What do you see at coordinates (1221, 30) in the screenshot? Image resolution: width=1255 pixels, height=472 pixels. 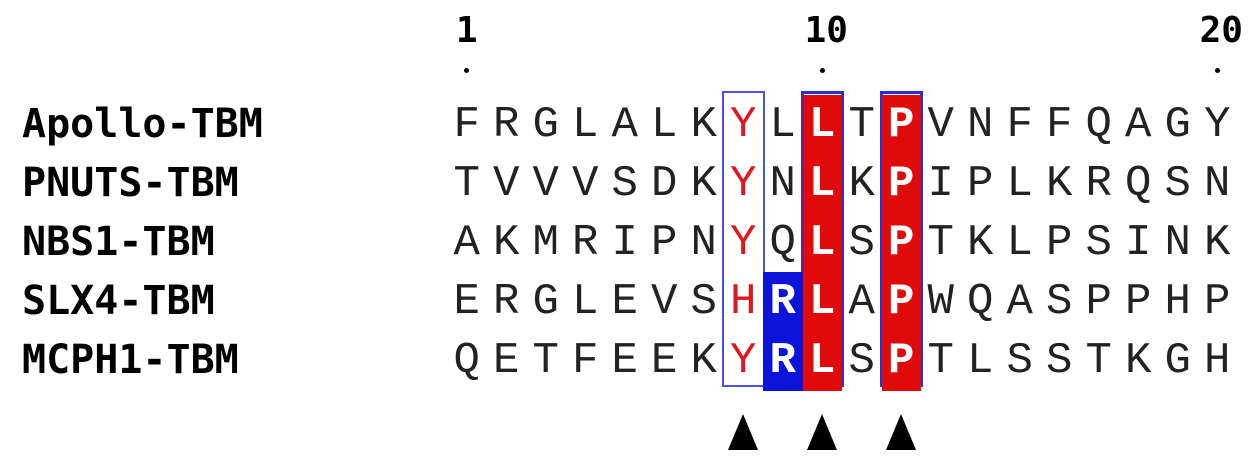 I see `position-label: 20` at bounding box center [1221, 30].